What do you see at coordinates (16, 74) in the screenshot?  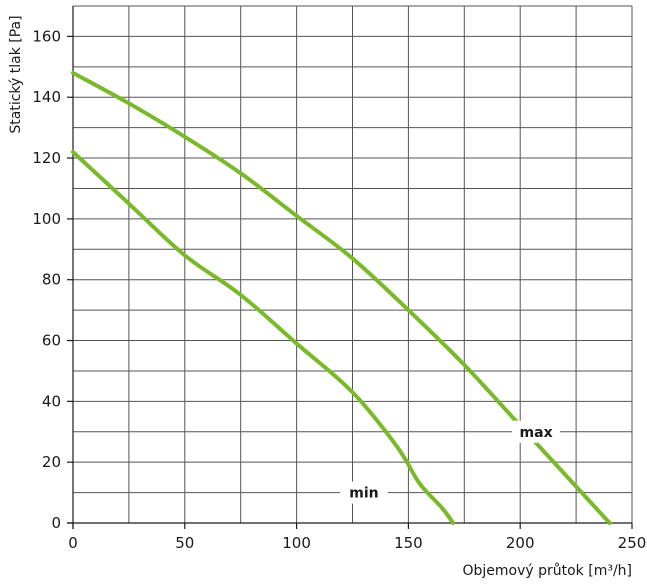 I see `y-axis-title: Statický tlak [Pa]` at bounding box center [16, 74].